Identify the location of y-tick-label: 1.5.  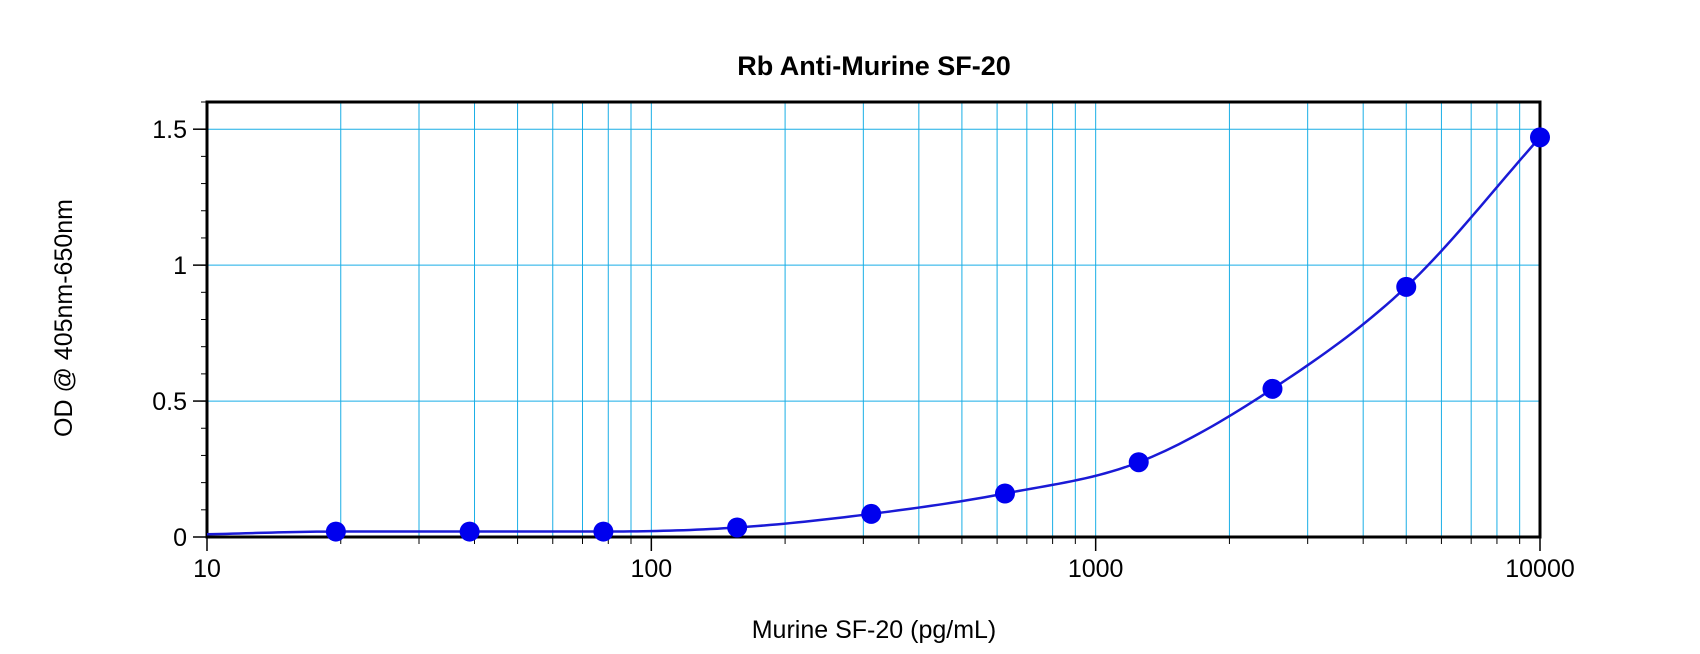
(169, 130).